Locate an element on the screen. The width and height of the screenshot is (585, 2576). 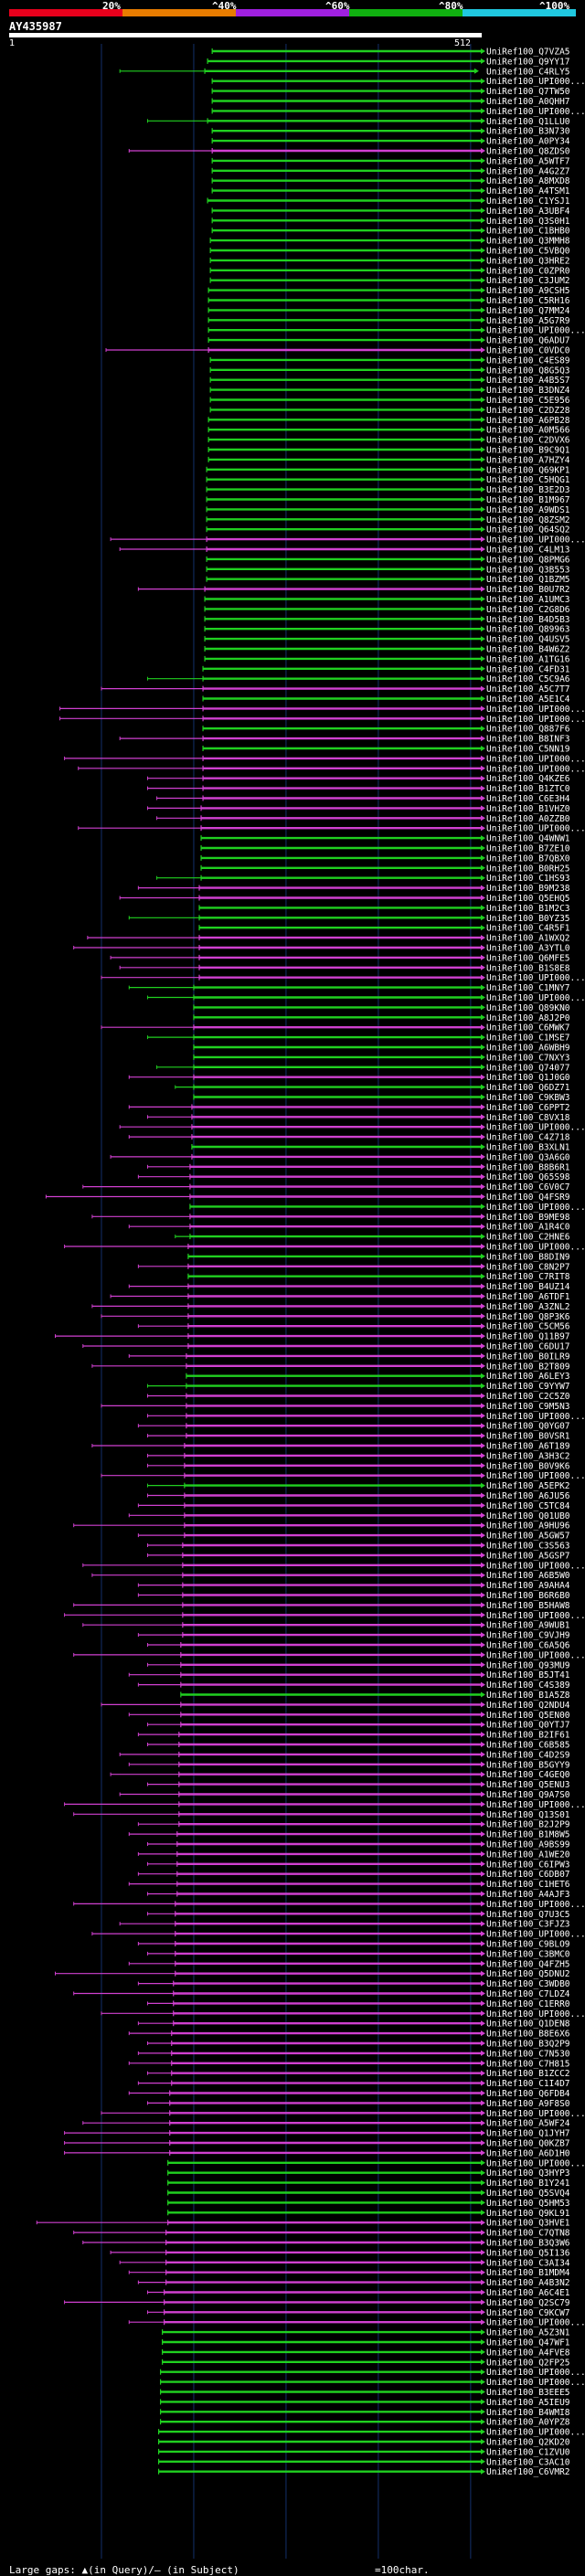
hit-row: UniRef100_C3AC10 is located at coordinates (364, 2462).